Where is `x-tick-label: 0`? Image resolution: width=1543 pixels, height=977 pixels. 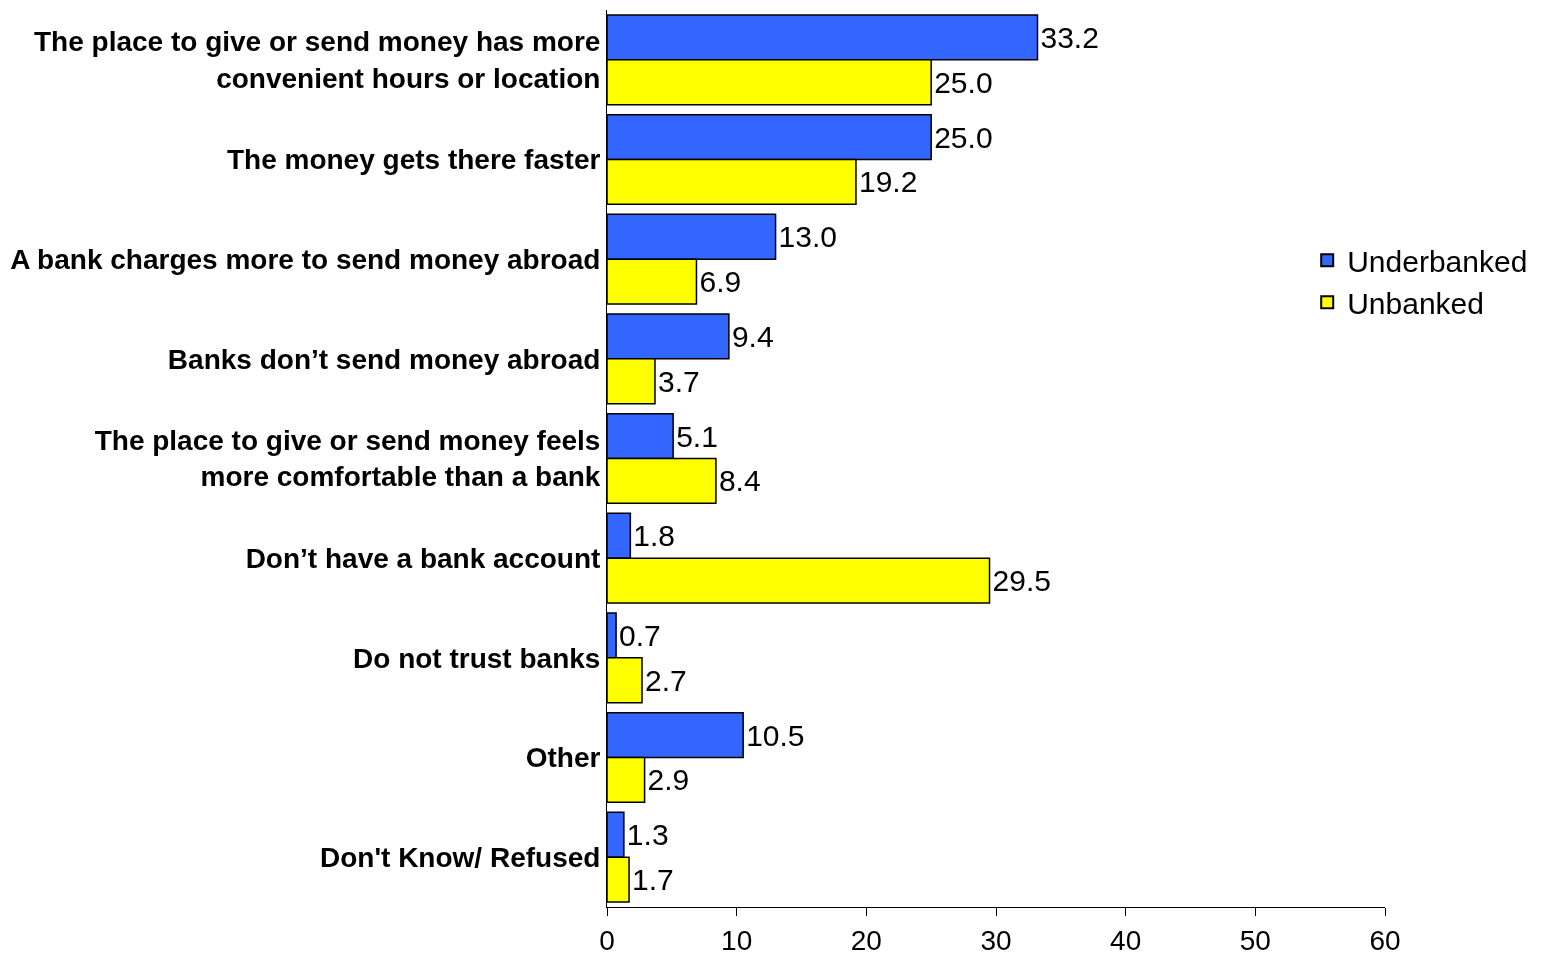 x-tick-label: 0 is located at coordinates (607, 940).